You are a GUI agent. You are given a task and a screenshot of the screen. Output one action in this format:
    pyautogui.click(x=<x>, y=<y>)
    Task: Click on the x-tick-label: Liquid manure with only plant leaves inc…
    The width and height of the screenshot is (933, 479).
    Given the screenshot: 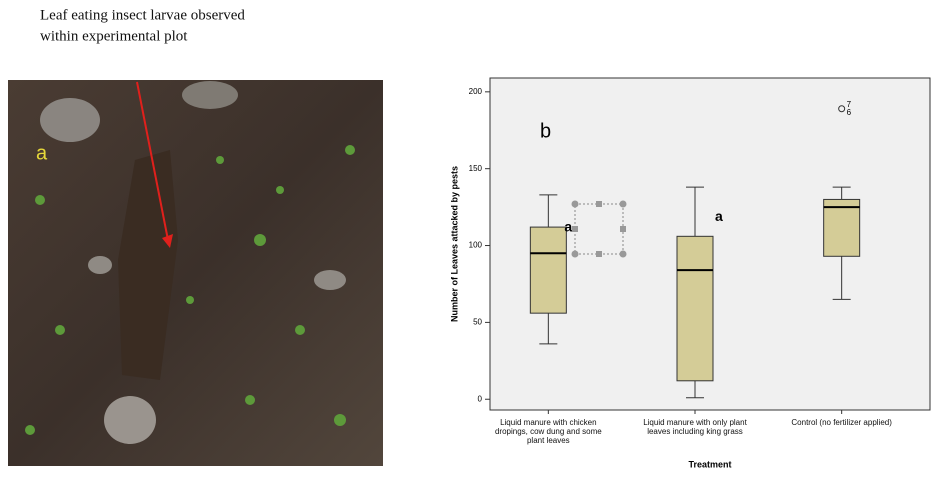 What is the action you would take?
    pyautogui.click(x=695, y=427)
    